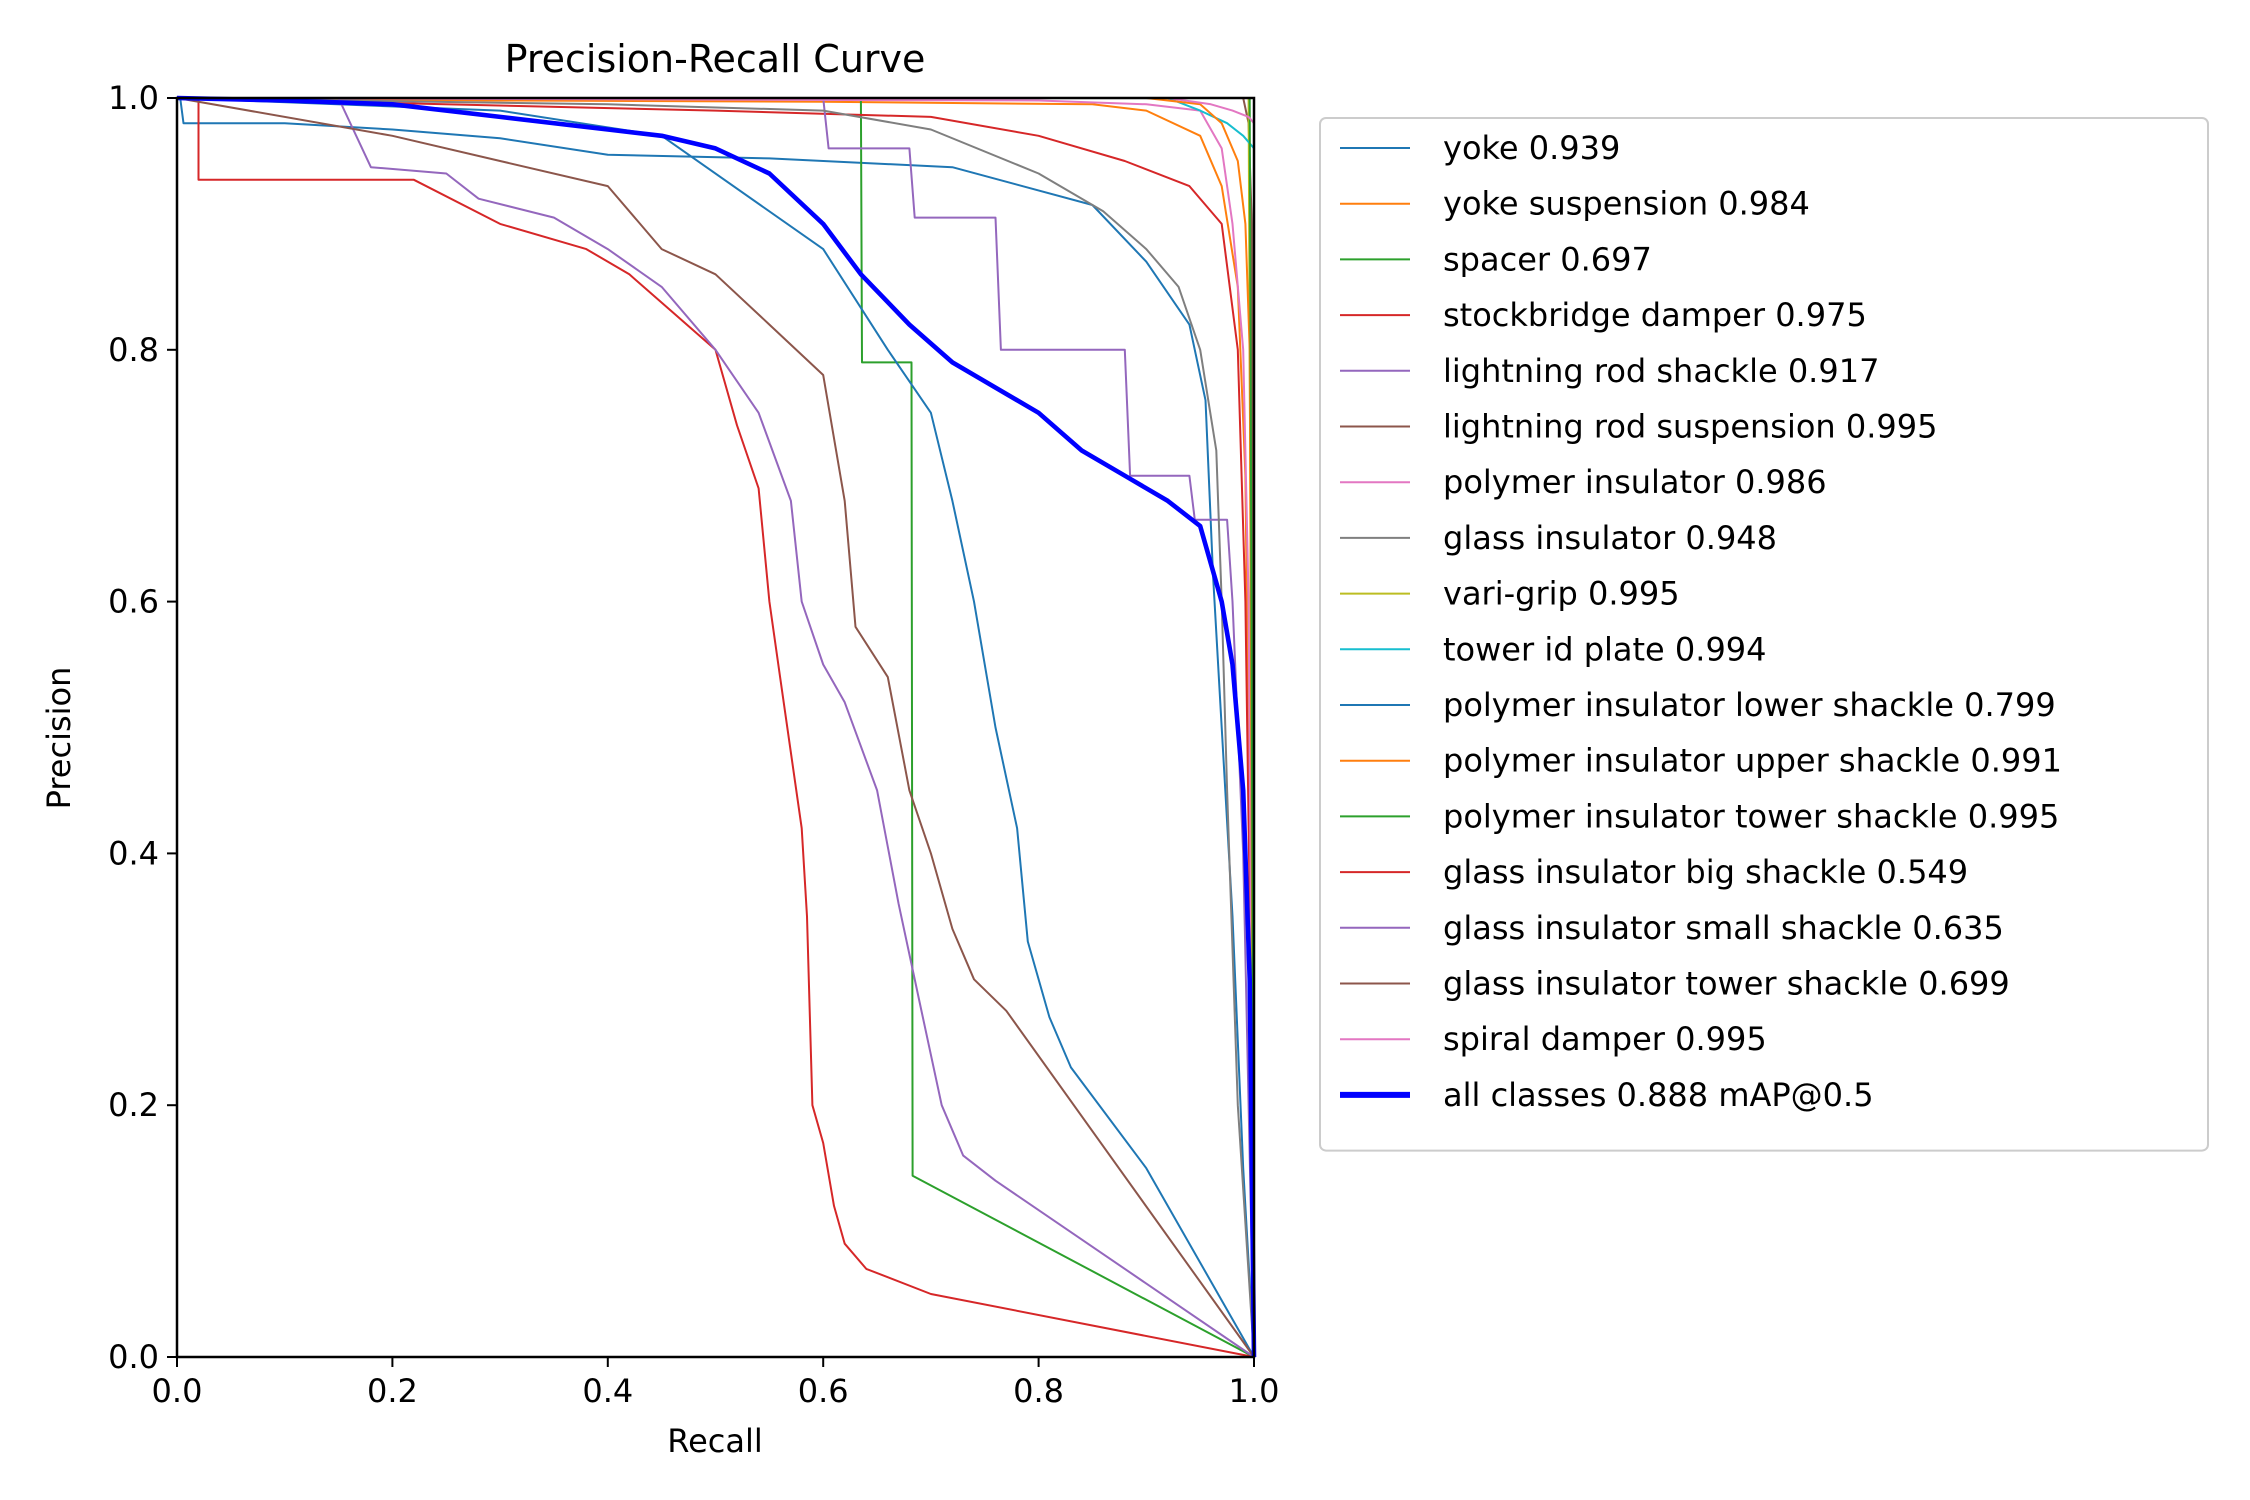  Describe the element at coordinates (133, 853) in the screenshot. I see `y-tick-label: 0.4` at that location.